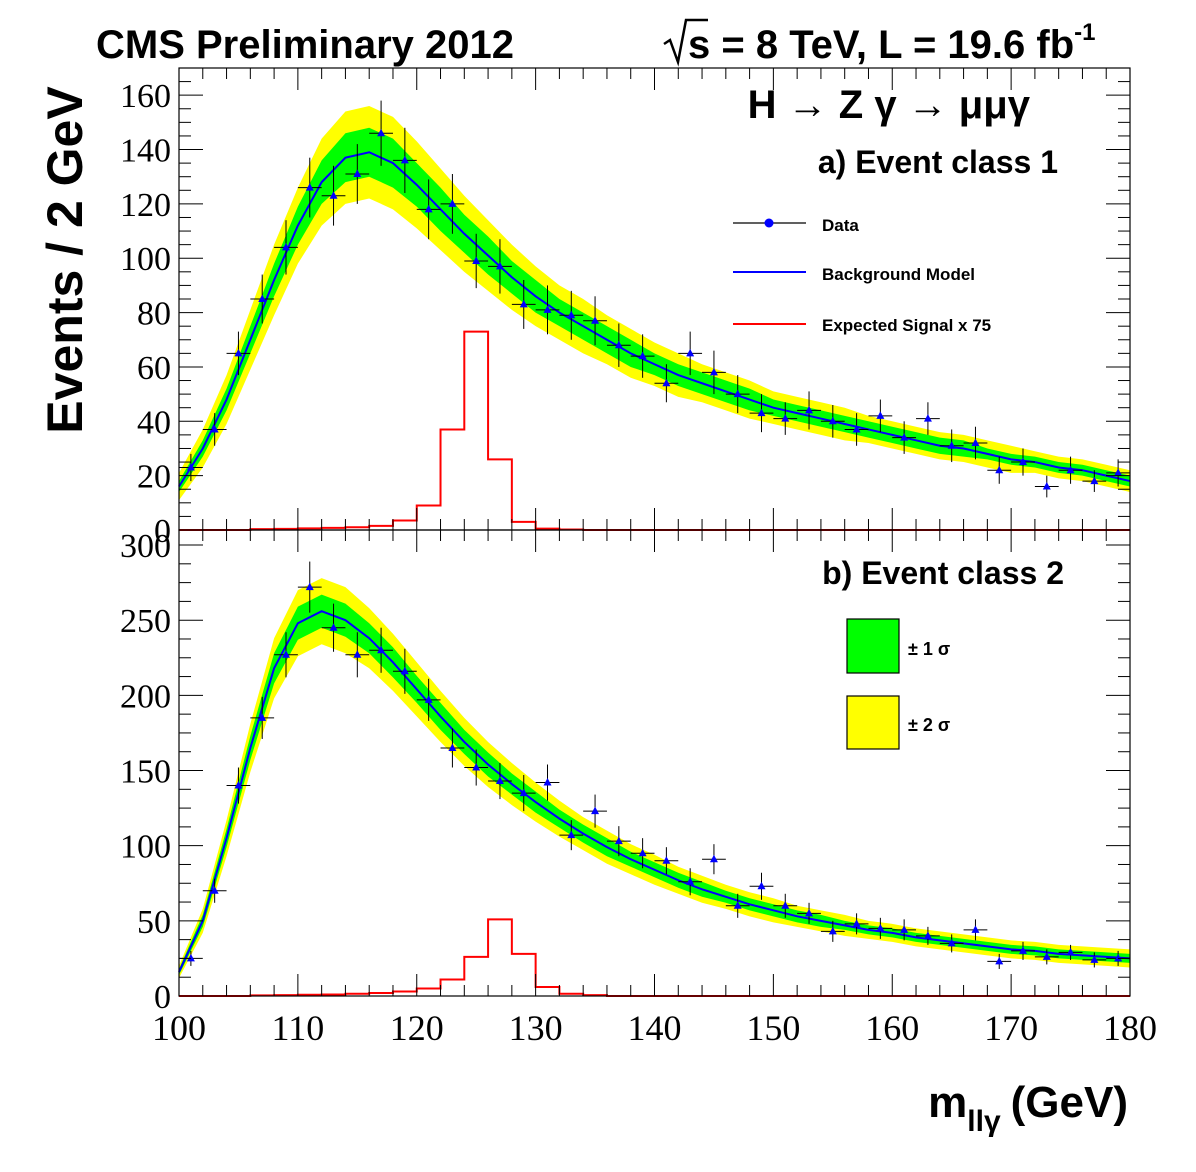  Describe the element at coordinates (1011, 1028) in the screenshot. I see `x-tick-label: 170` at that location.